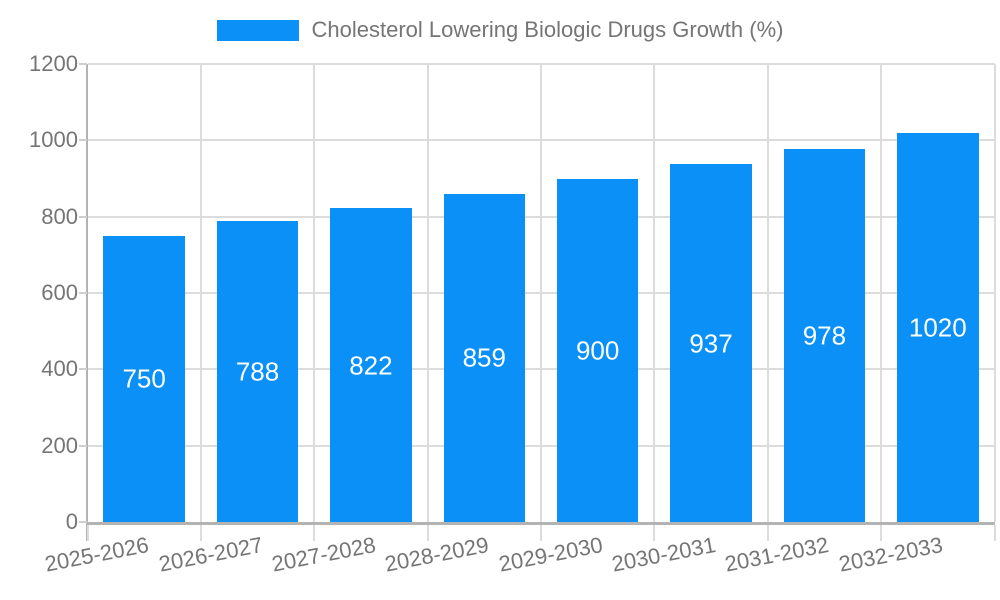 The height and width of the screenshot is (600, 1000). I want to click on bar-value-label: 822, so click(371, 364).